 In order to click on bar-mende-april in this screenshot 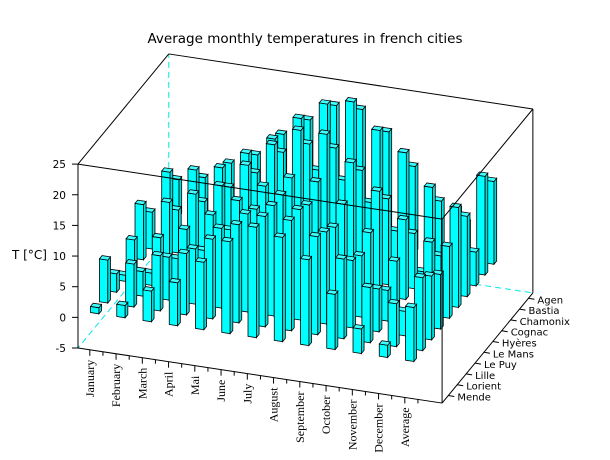, I will do `click(175, 302)`.